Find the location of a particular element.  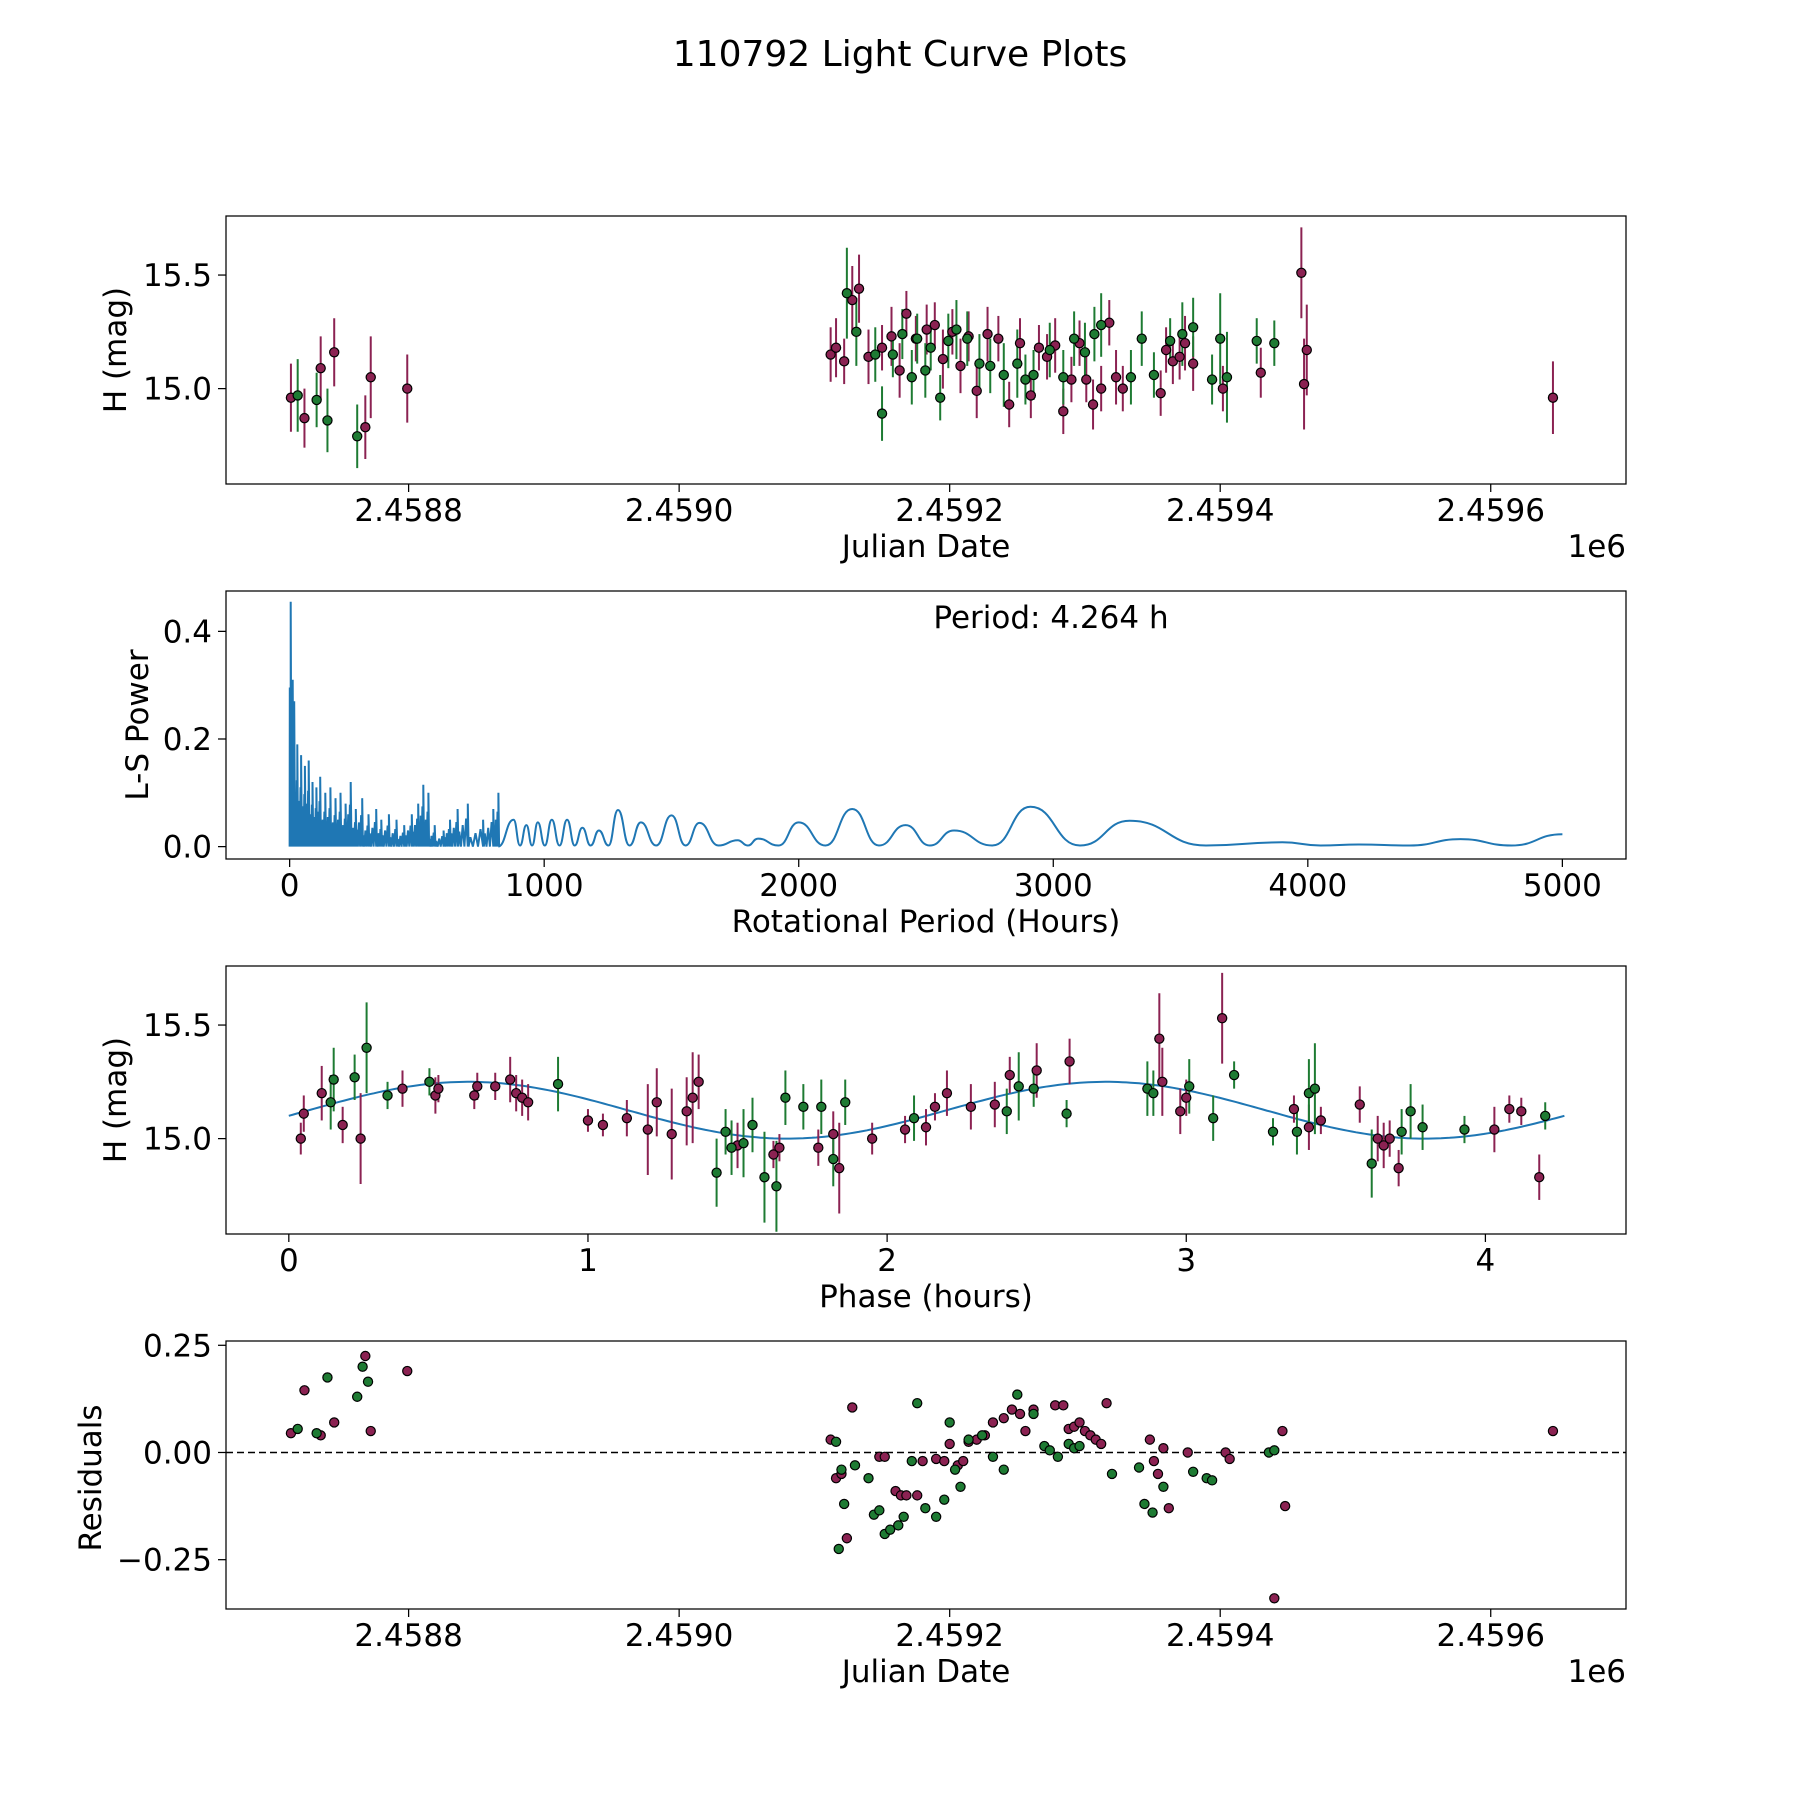

periodogram-xtick-label: 2000 is located at coordinates (798, 886).